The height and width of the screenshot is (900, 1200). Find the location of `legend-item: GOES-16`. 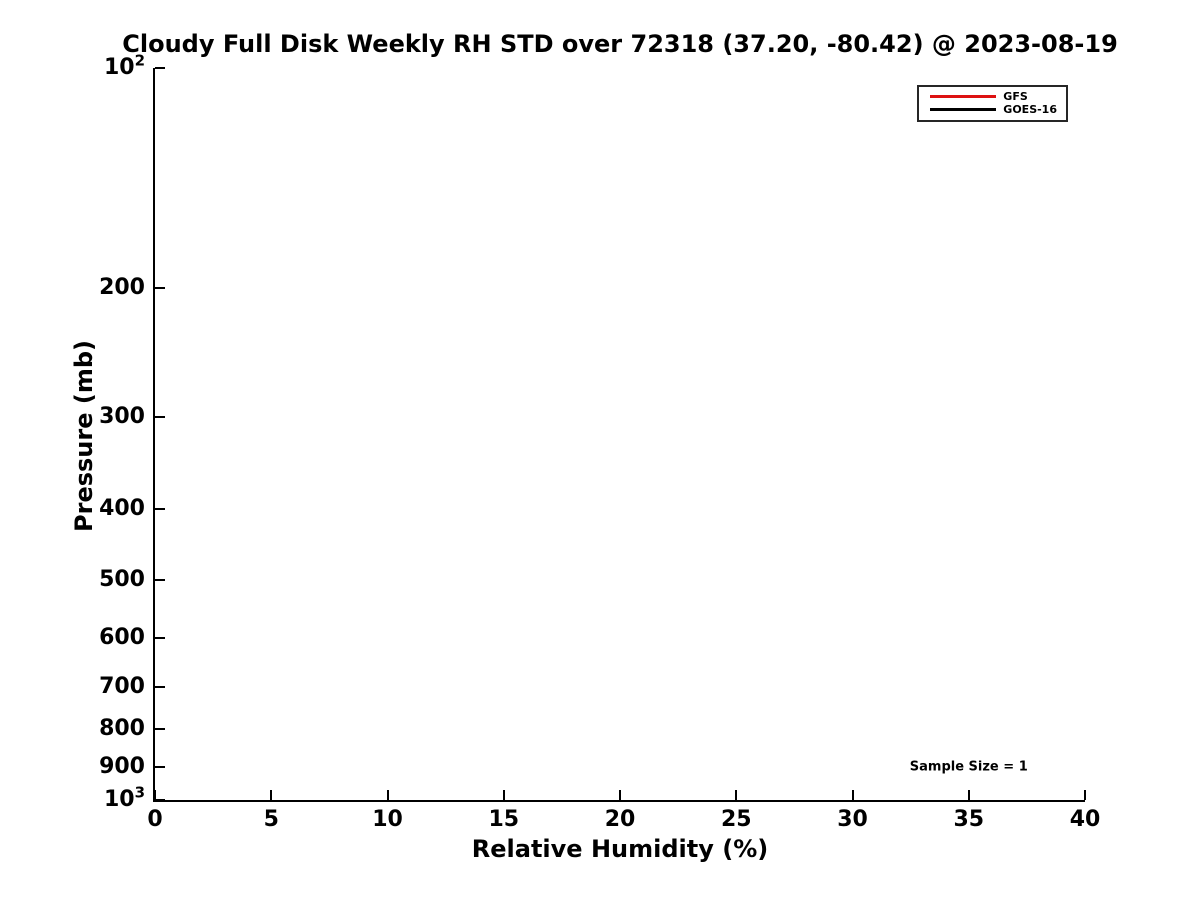

legend-item: GOES-16 is located at coordinates (993, 109).